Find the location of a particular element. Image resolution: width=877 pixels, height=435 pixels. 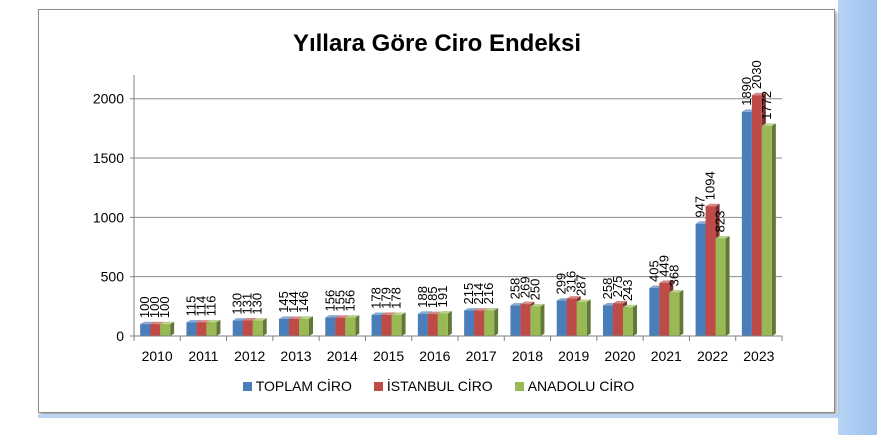

data-label: 115 is located at coordinates (190, 306).